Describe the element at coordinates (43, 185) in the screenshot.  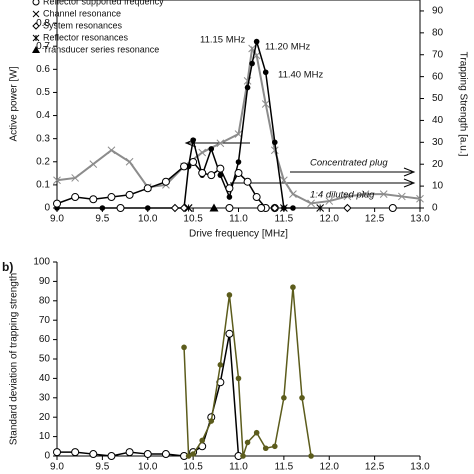
I see `y-tick-label: 0.1` at that location.